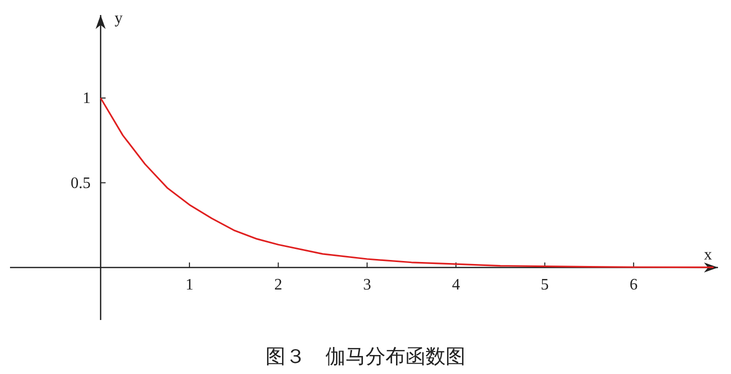 This screenshot has height=374, width=731. I want to click on x-tick-label: 3, so click(367, 285).